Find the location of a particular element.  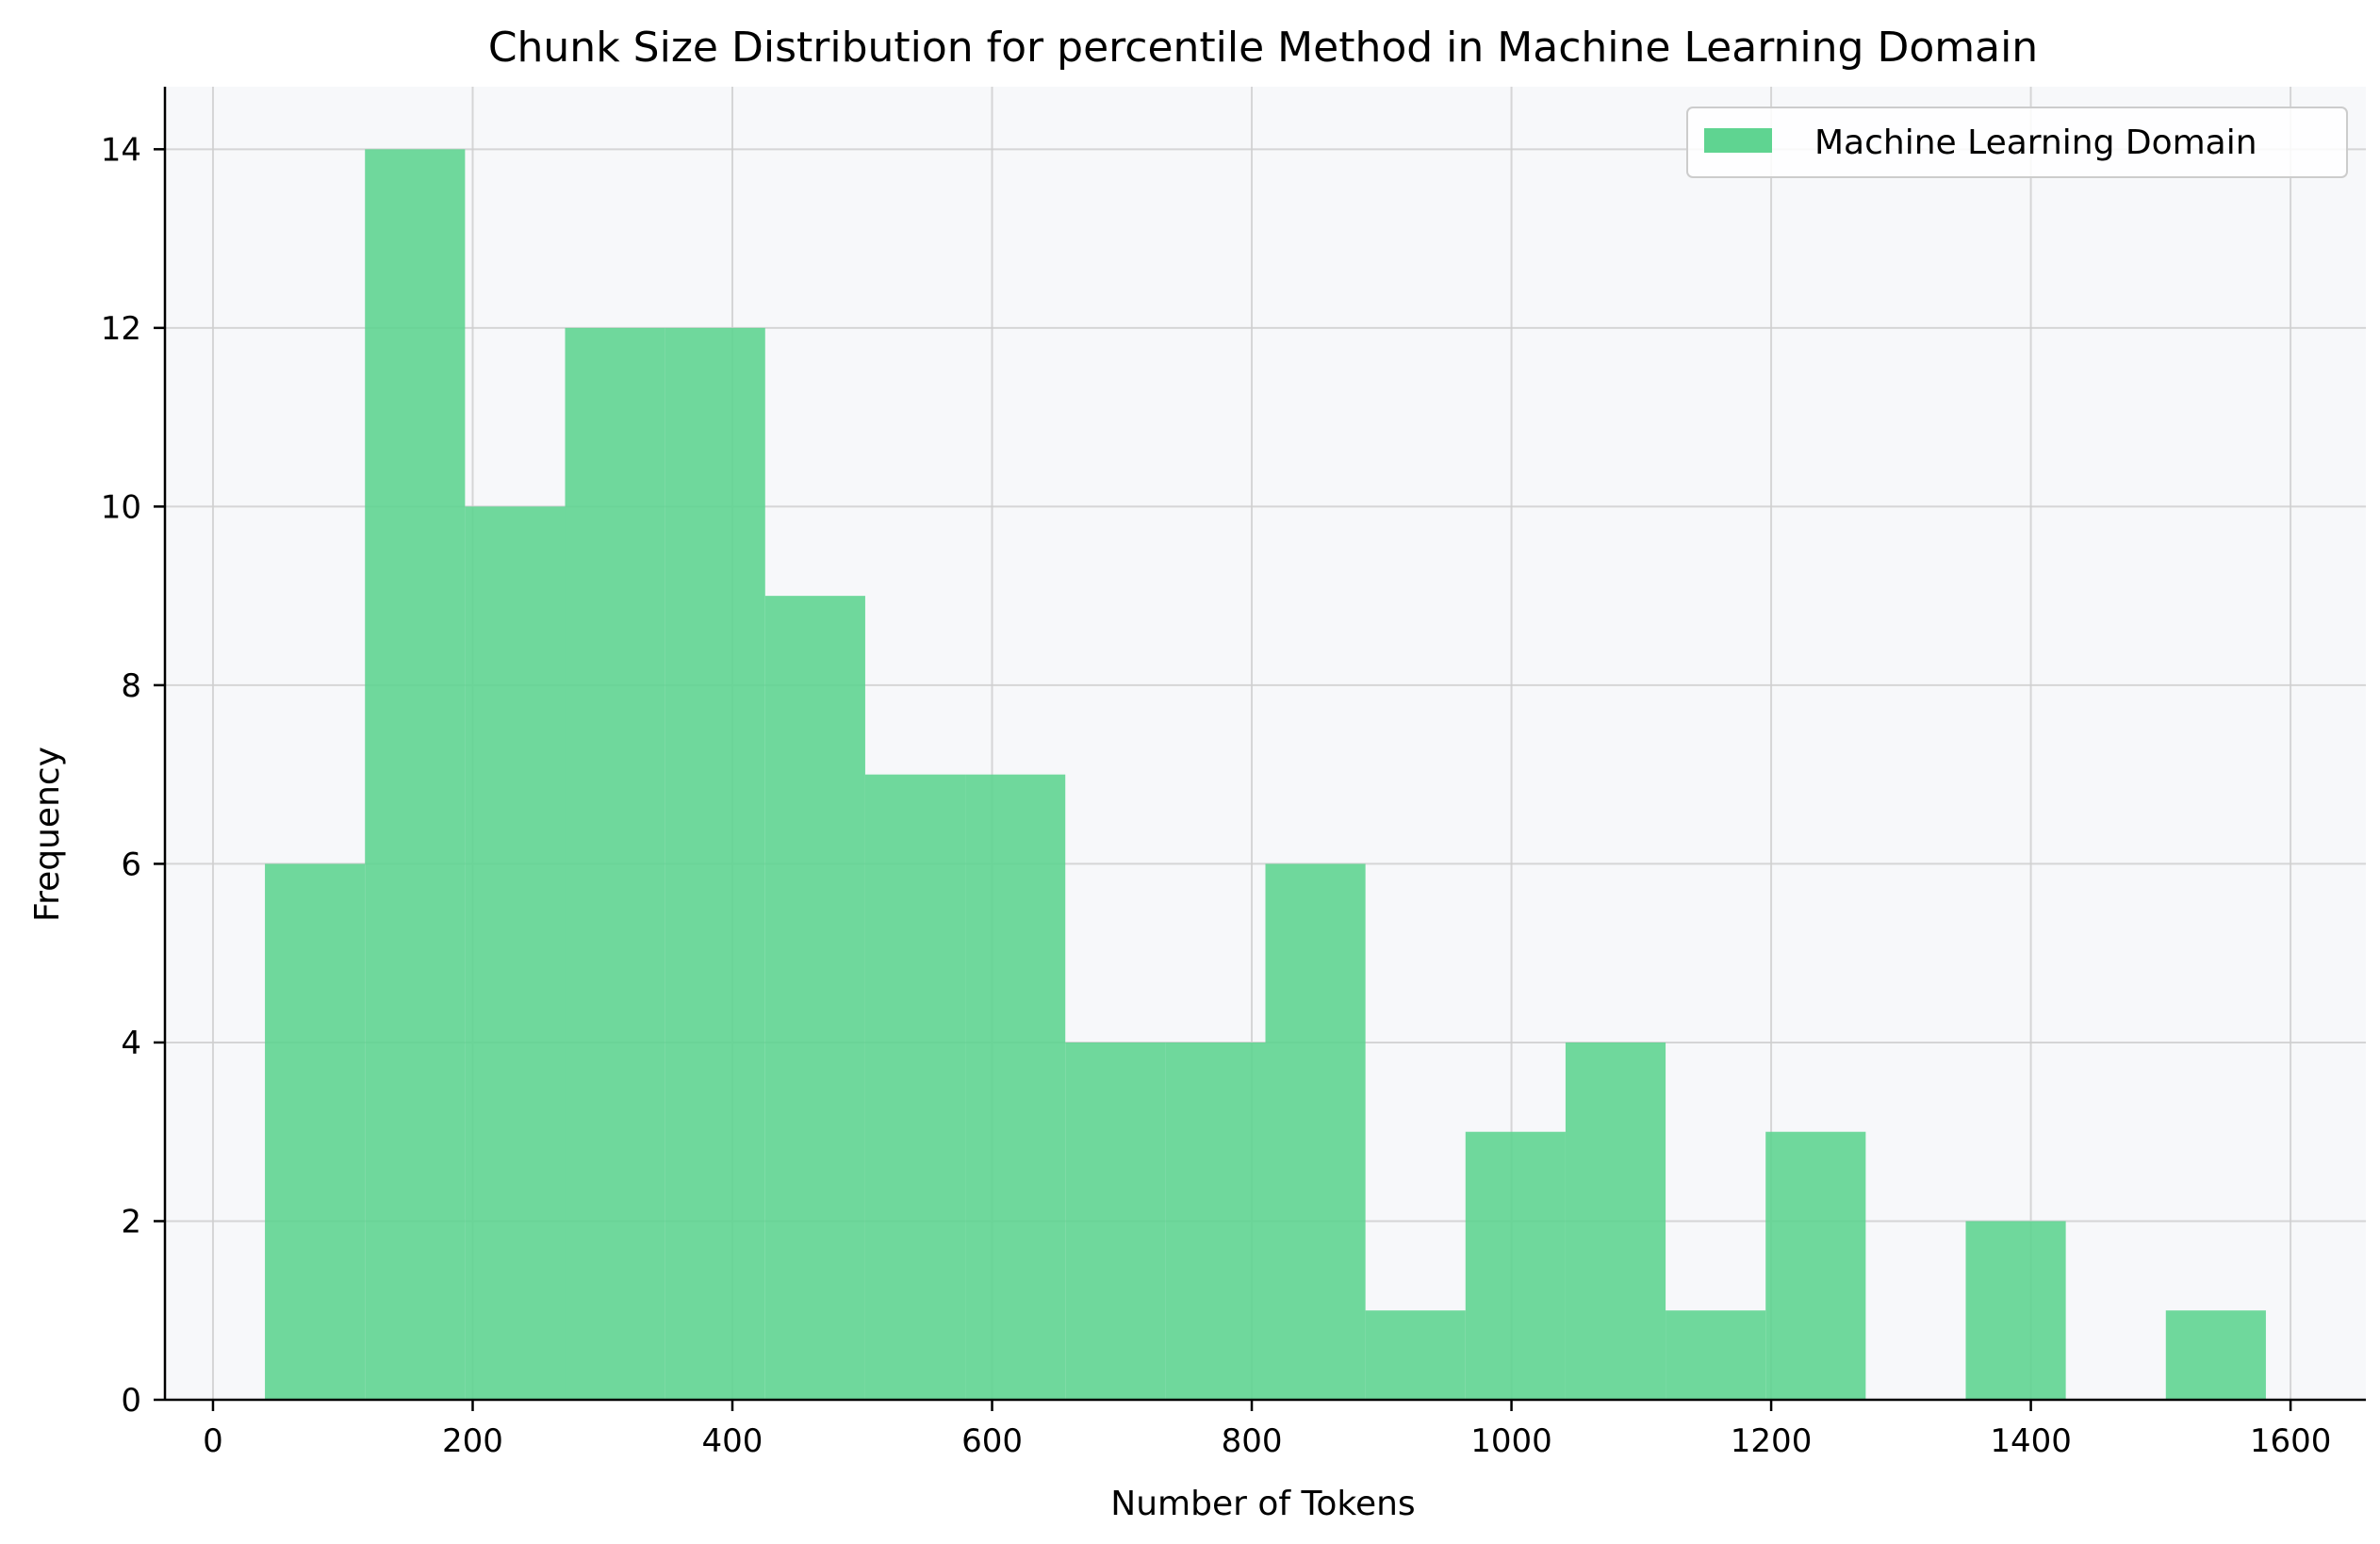

legend: Machine Learning Domain is located at coordinates (2017, 142).